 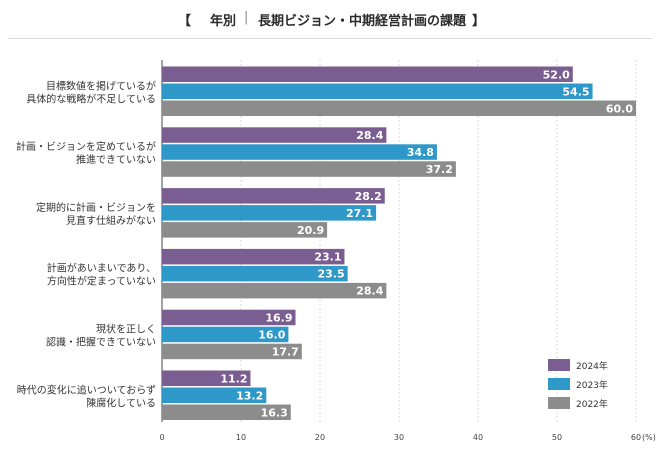 What do you see at coordinates (362, 21) in the screenshot?
I see `title-sub: 長期ビジョン・中期経営計画の課題` at bounding box center [362, 21].